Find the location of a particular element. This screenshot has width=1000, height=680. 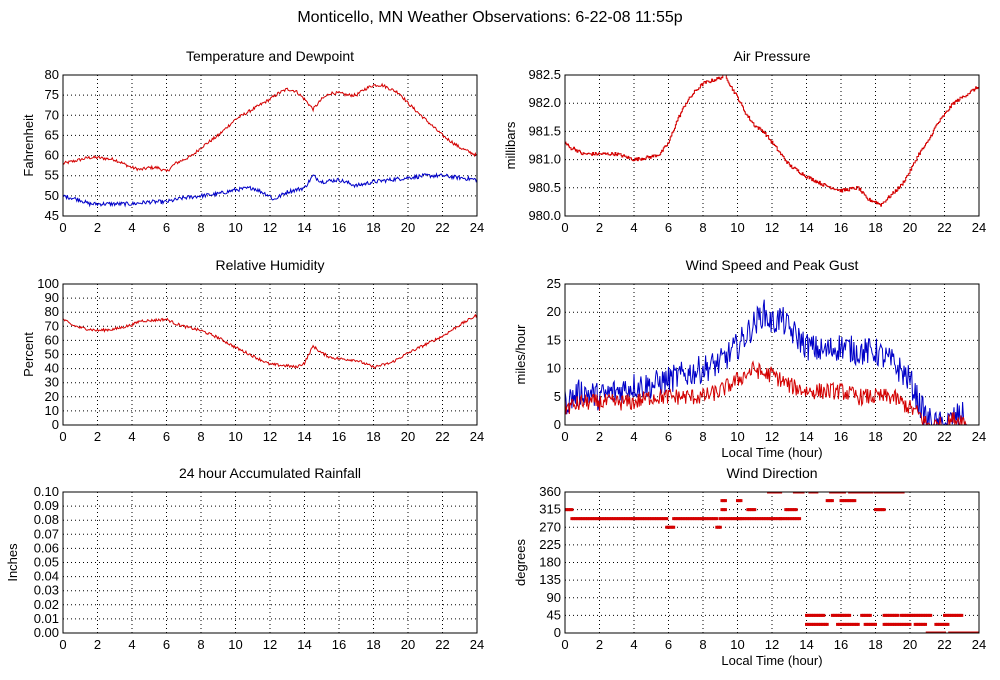

pressure-y-tick-label: 981.0 is located at coordinates (544, 159).